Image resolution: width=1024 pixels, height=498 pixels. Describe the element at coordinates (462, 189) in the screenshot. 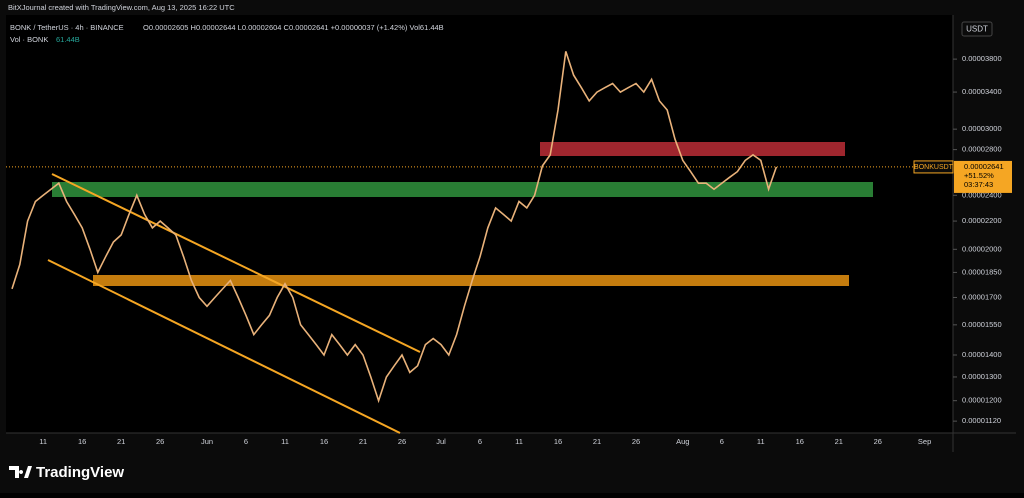

I see `support-zone` at that location.